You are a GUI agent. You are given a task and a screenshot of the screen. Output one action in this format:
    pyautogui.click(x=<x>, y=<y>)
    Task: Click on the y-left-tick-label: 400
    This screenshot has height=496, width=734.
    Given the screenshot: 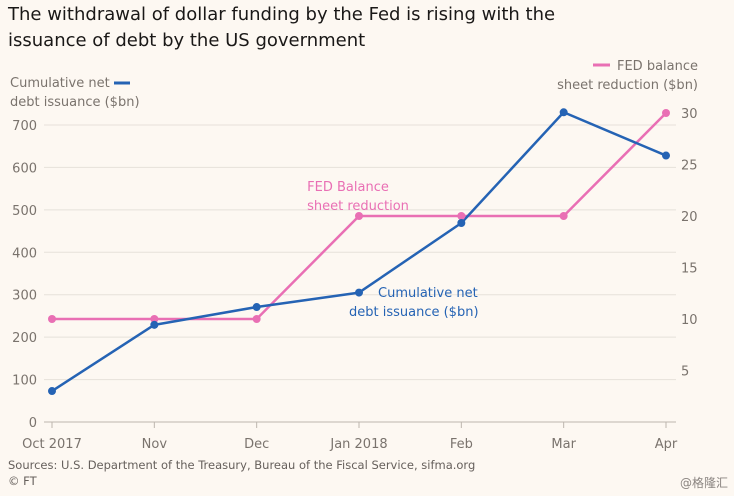 What is the action you would take?
    pyautogui.click(x=24, y=253)
    